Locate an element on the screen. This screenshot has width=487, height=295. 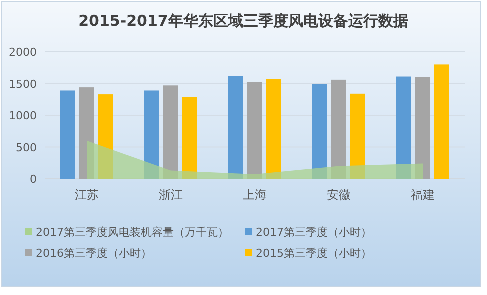
y-tick-label: 500 is located at coordinates (26, 147).